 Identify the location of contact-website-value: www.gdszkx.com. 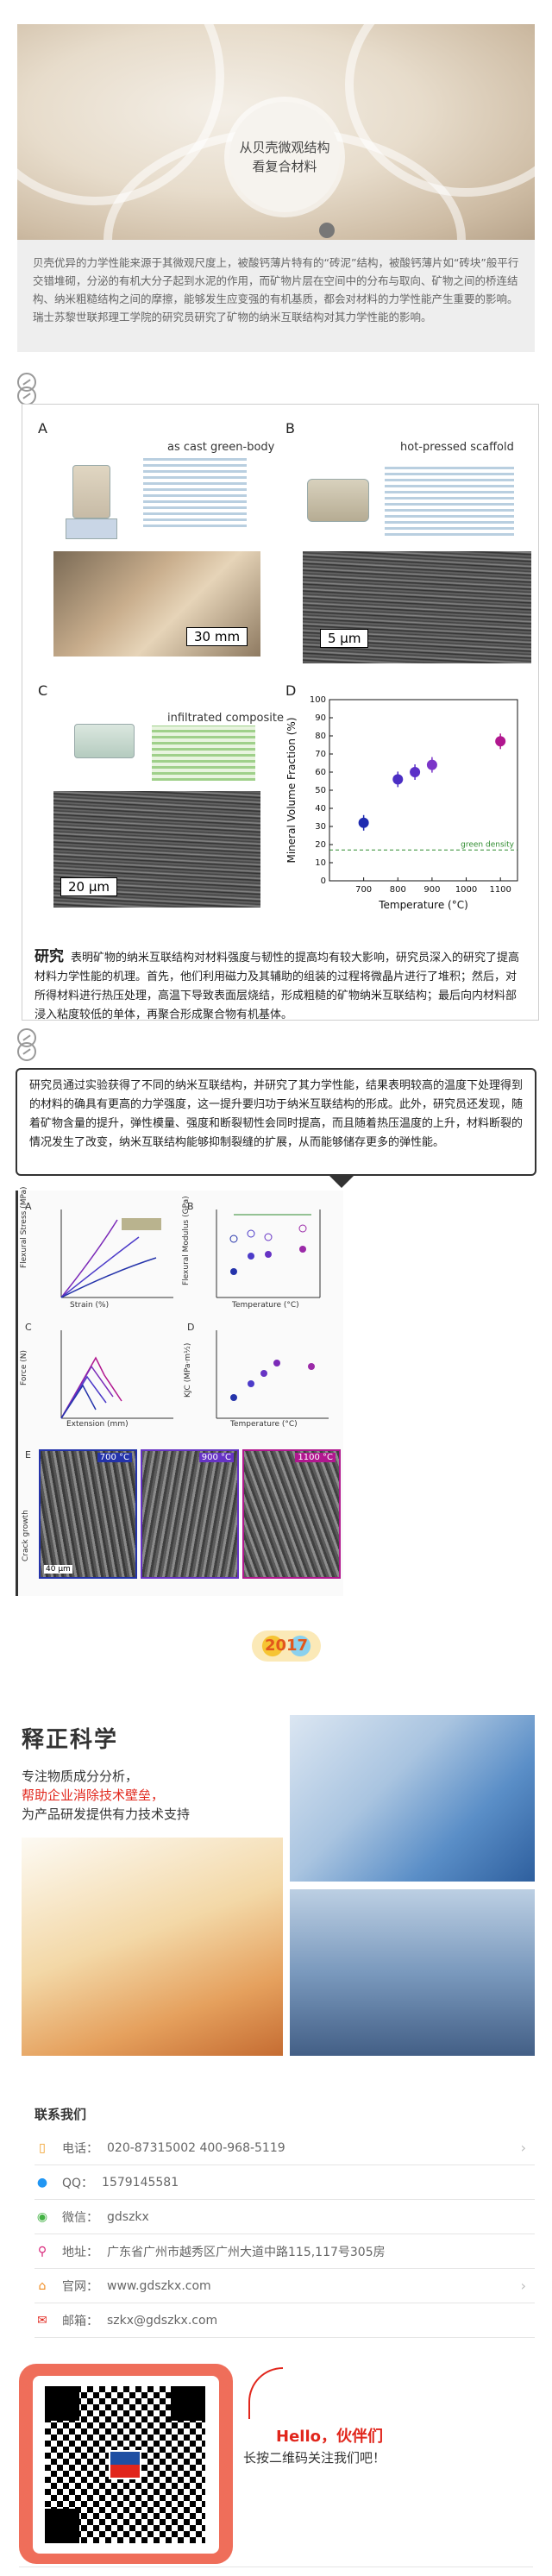
(159, 2285).